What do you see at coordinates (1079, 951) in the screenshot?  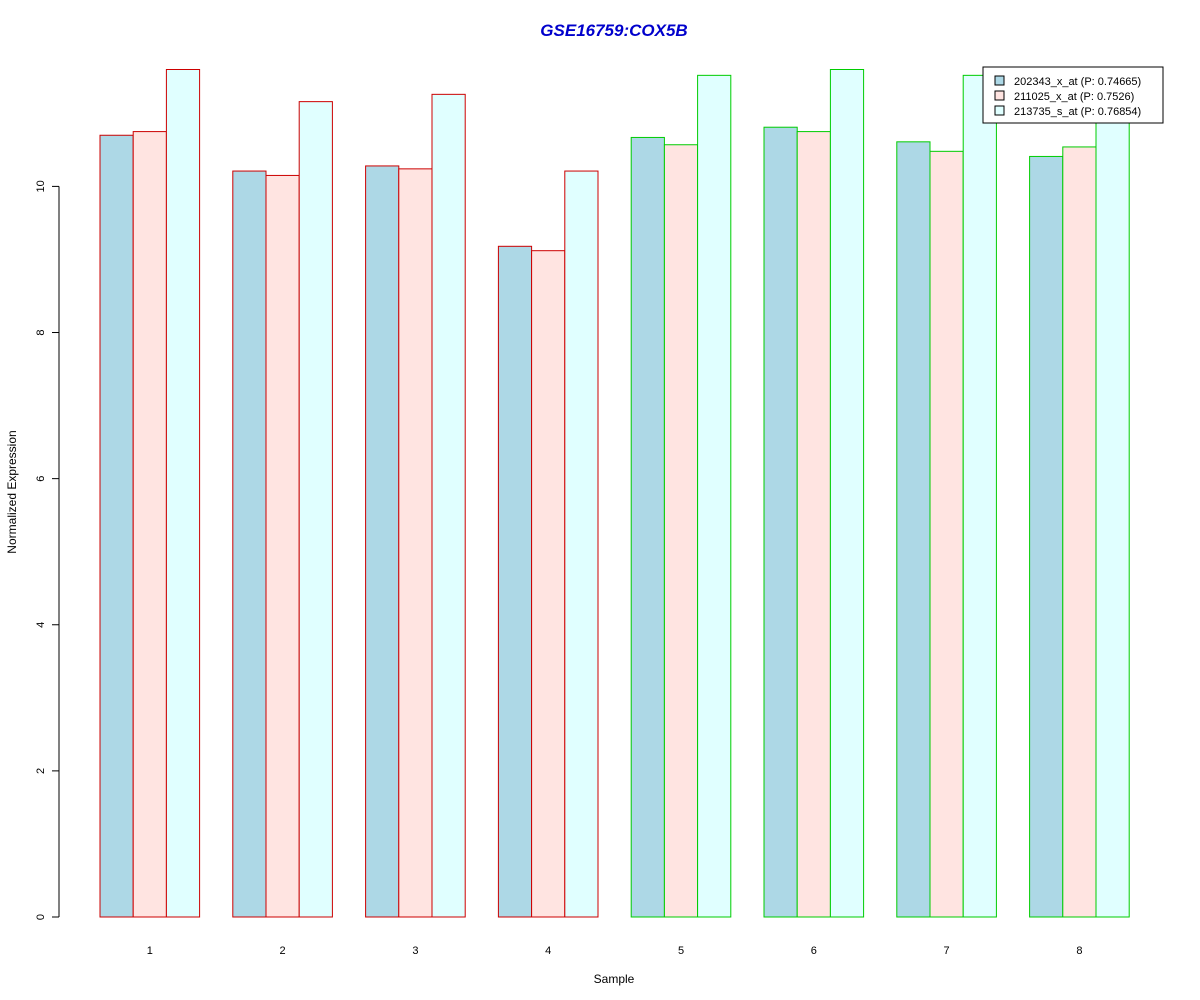 I see `x-tick-label: 8` at bounding box center [1079, 951].